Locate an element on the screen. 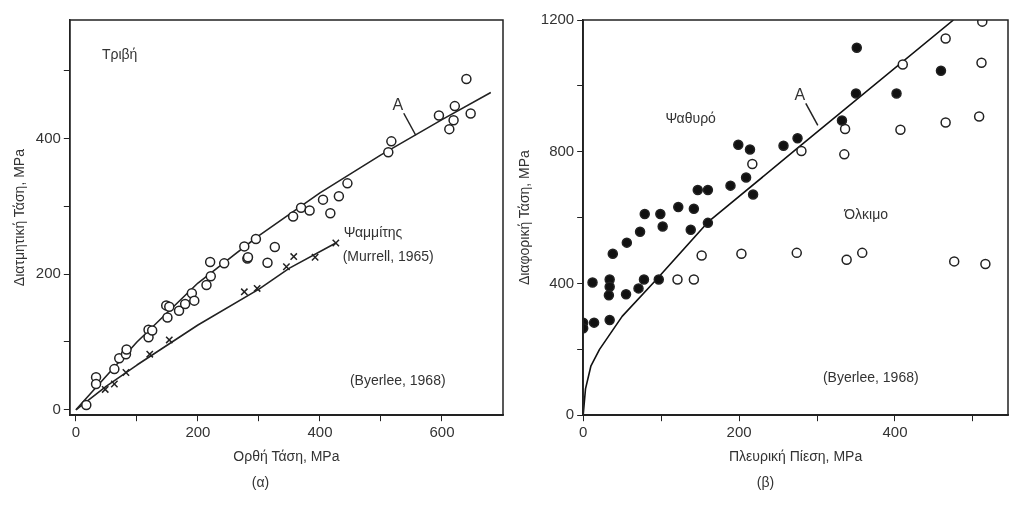 The height and width of the screenshot is (511, 1029). y-axis-title: Διαφορική Τάση, MPa is located at coordinates (524, 217).